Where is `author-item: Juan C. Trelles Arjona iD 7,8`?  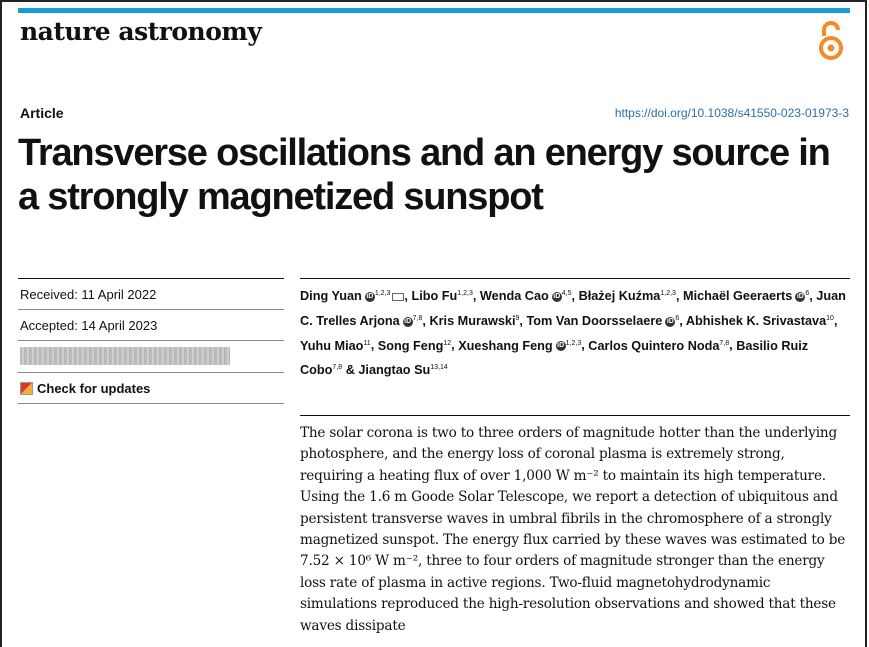 author-item: Juan C. Trelles Arjona iD 7,8 is located at coordinates (573, 308).